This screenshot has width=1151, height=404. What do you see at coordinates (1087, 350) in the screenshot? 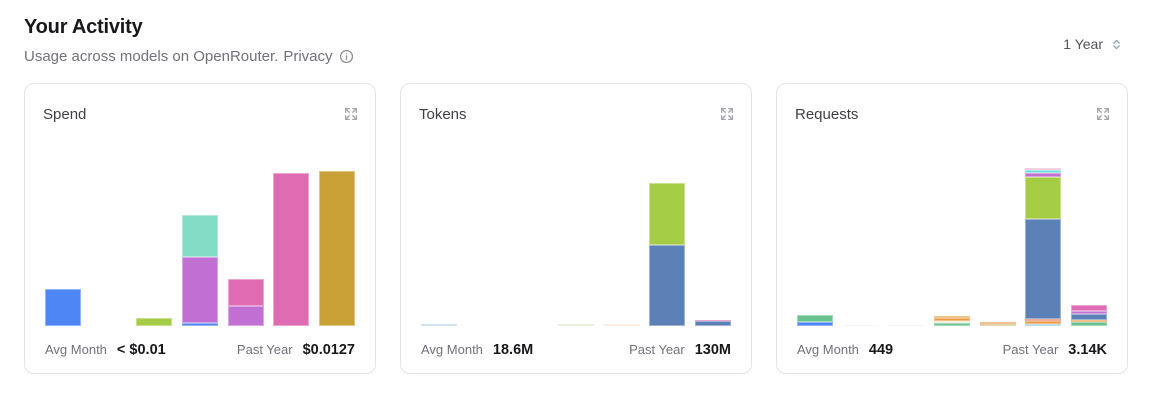
I see `stat-value: 3.14K` at bounding box center [1087, 350].